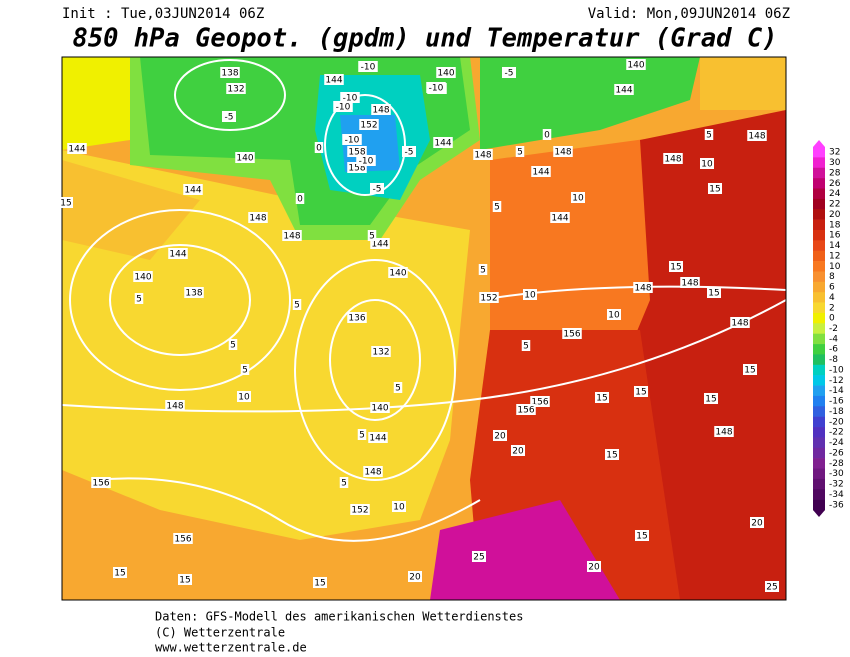  Describe the element at coordinates (836, 443) in the screenshot. I see `colorbar-label: -24` at that location.